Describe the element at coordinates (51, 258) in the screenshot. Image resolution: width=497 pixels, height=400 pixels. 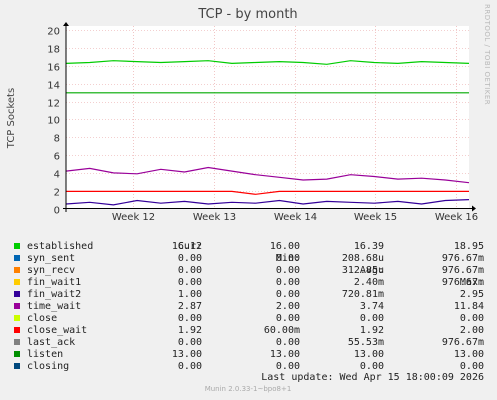
I see `legend-name: syn_sent` at that location.